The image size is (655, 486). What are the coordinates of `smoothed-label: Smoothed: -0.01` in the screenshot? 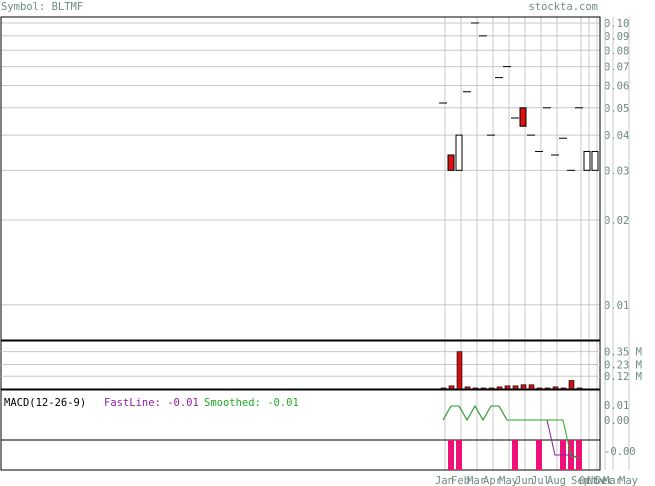 It's located at (251, 403).